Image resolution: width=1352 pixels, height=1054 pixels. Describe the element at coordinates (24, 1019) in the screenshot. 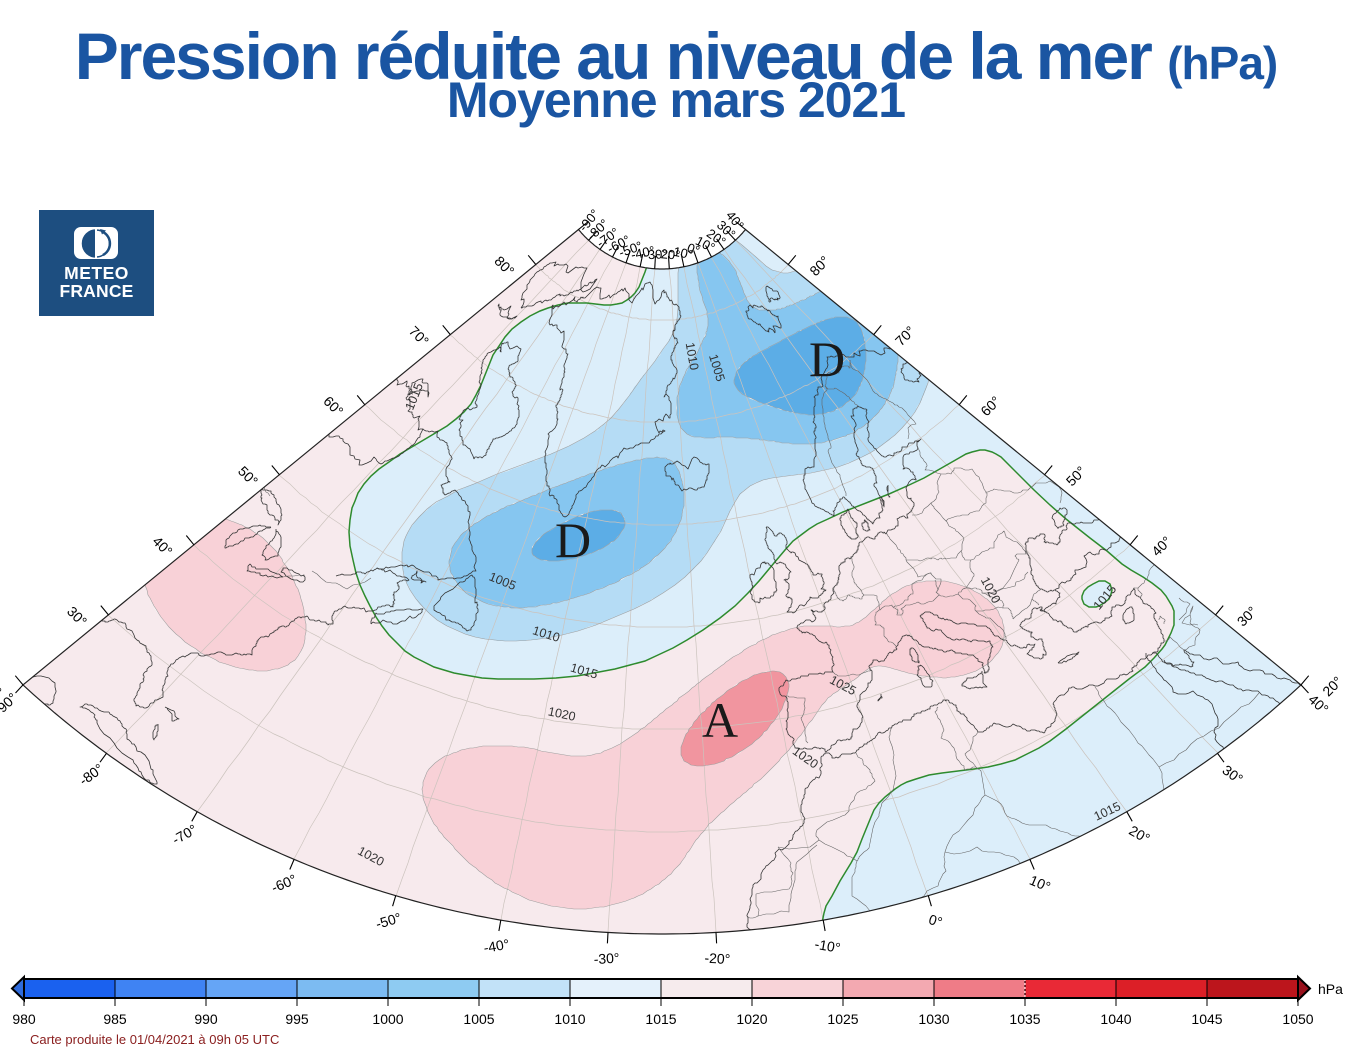

I see `svg-text: 980` at that location.